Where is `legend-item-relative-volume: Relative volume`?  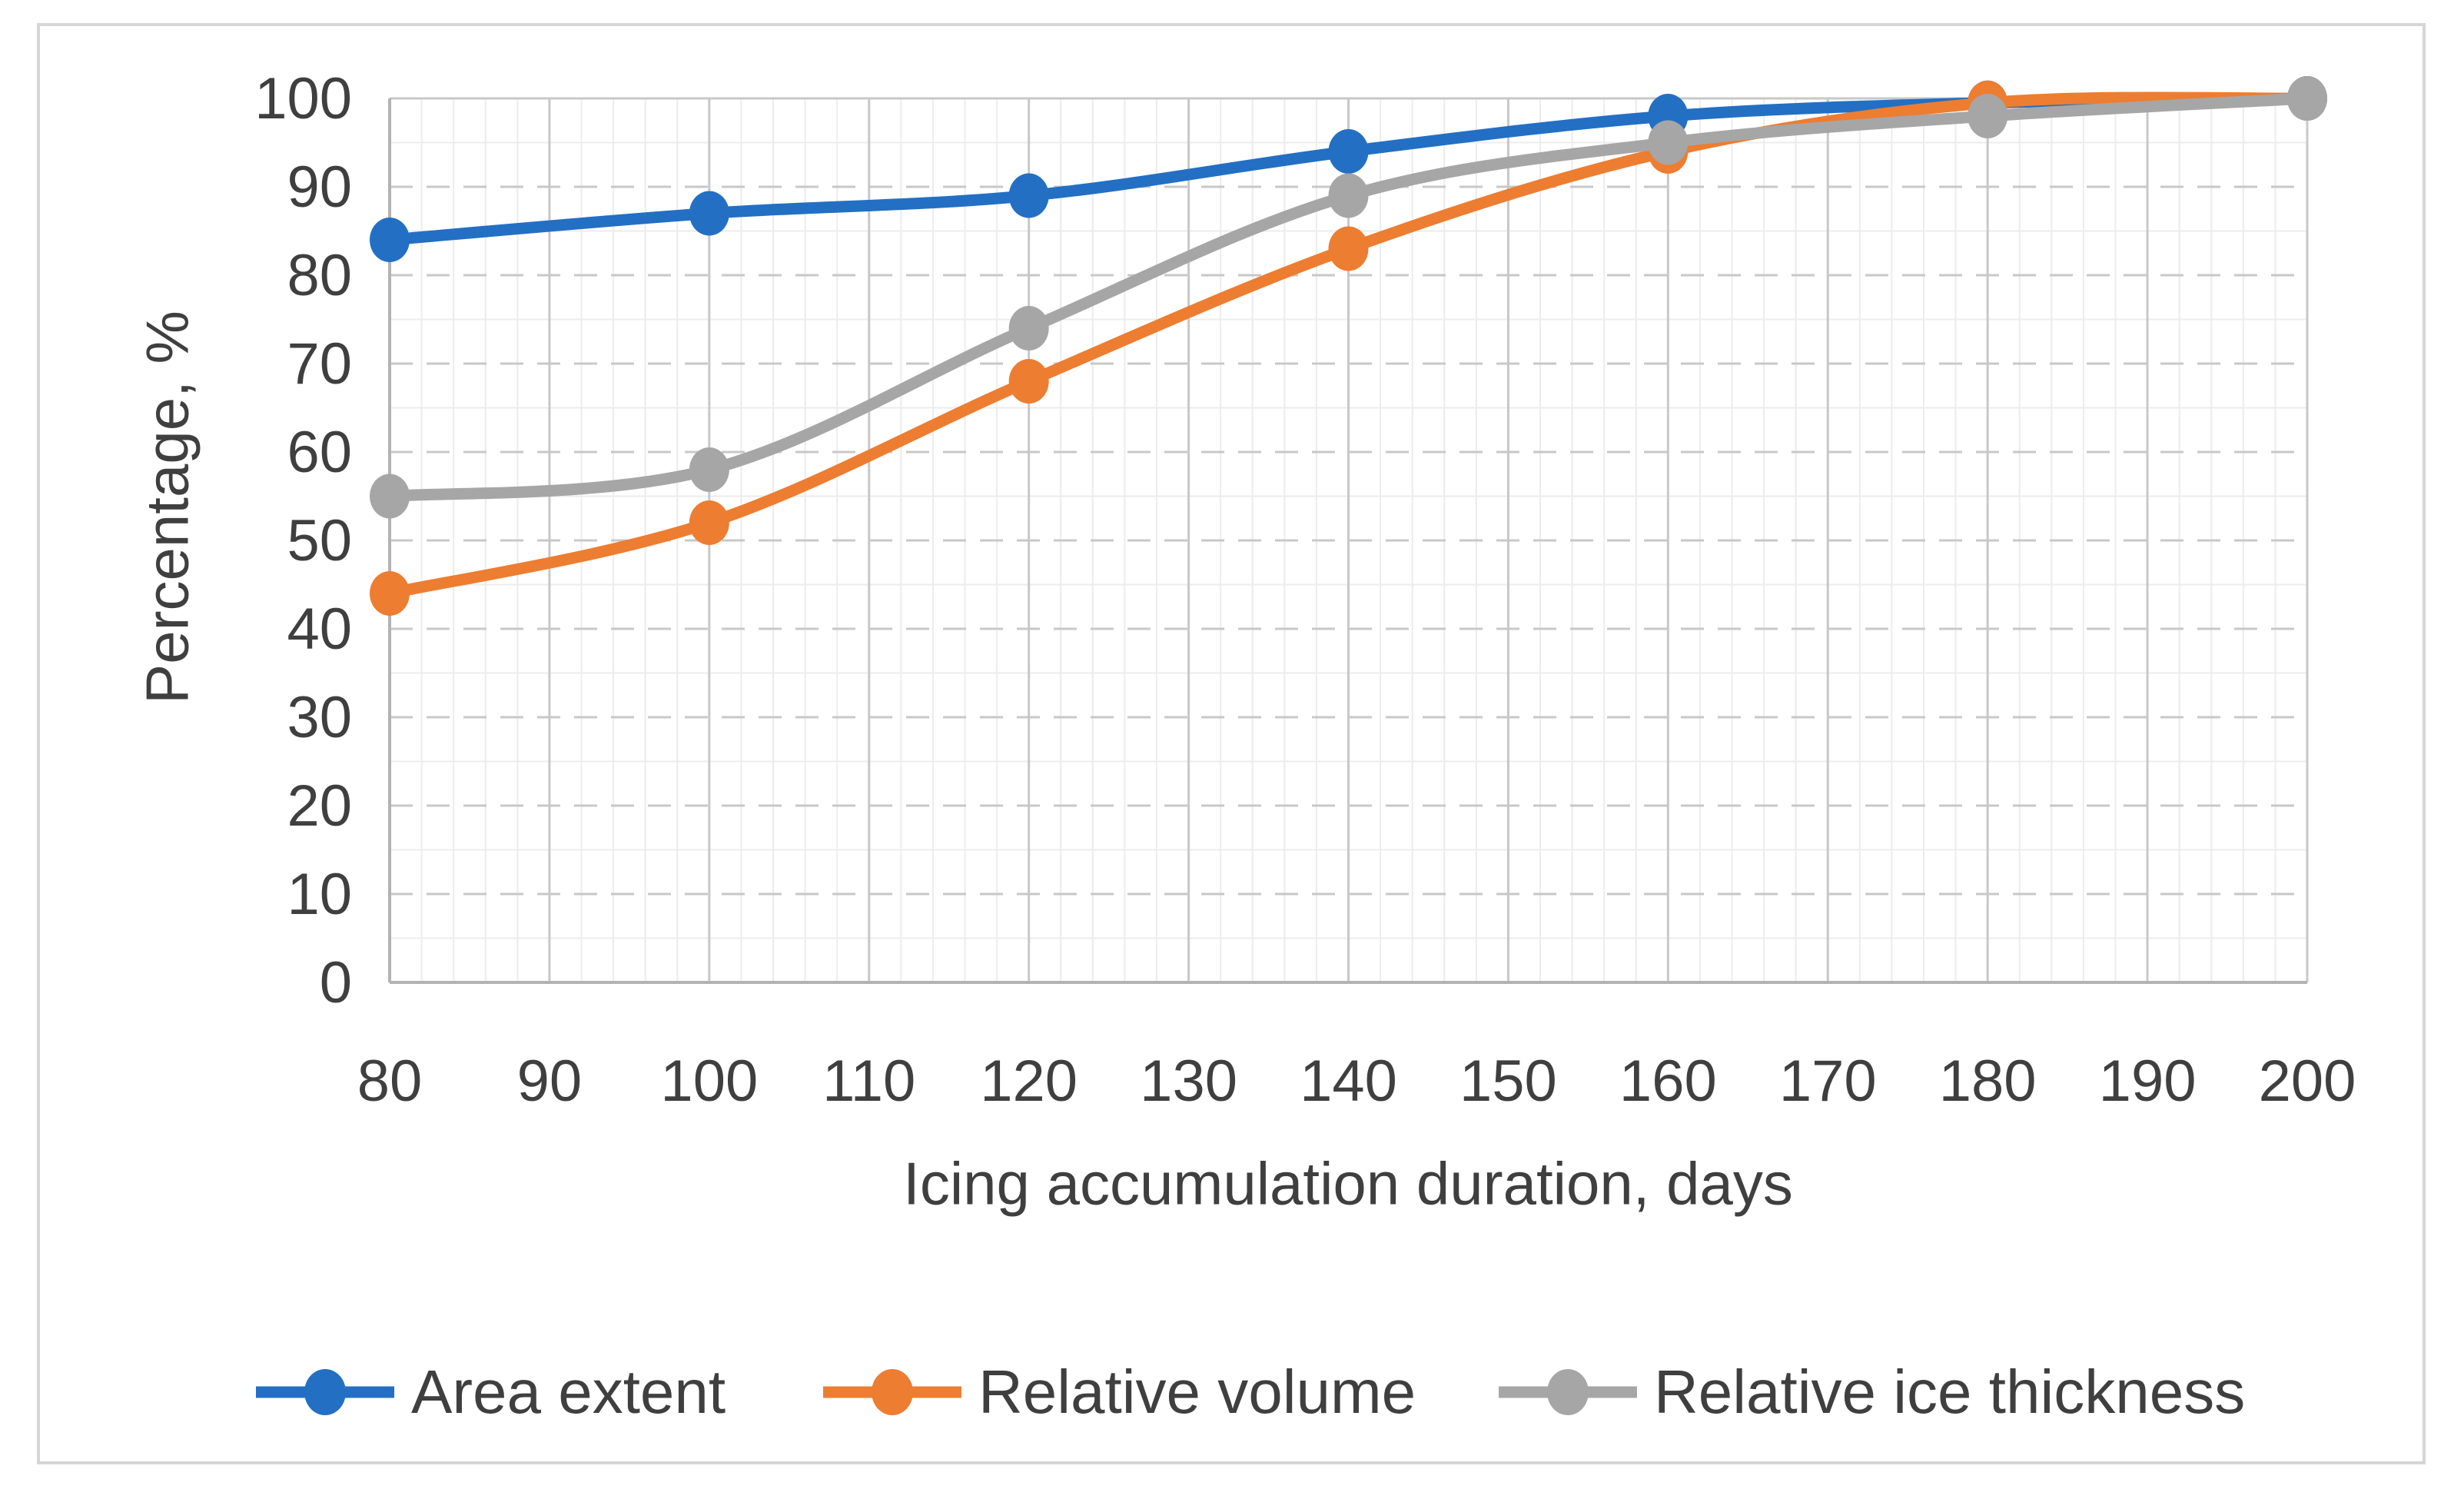 legend-item-relative-volume: Relative volume is located at coordinates (1119, 1392).